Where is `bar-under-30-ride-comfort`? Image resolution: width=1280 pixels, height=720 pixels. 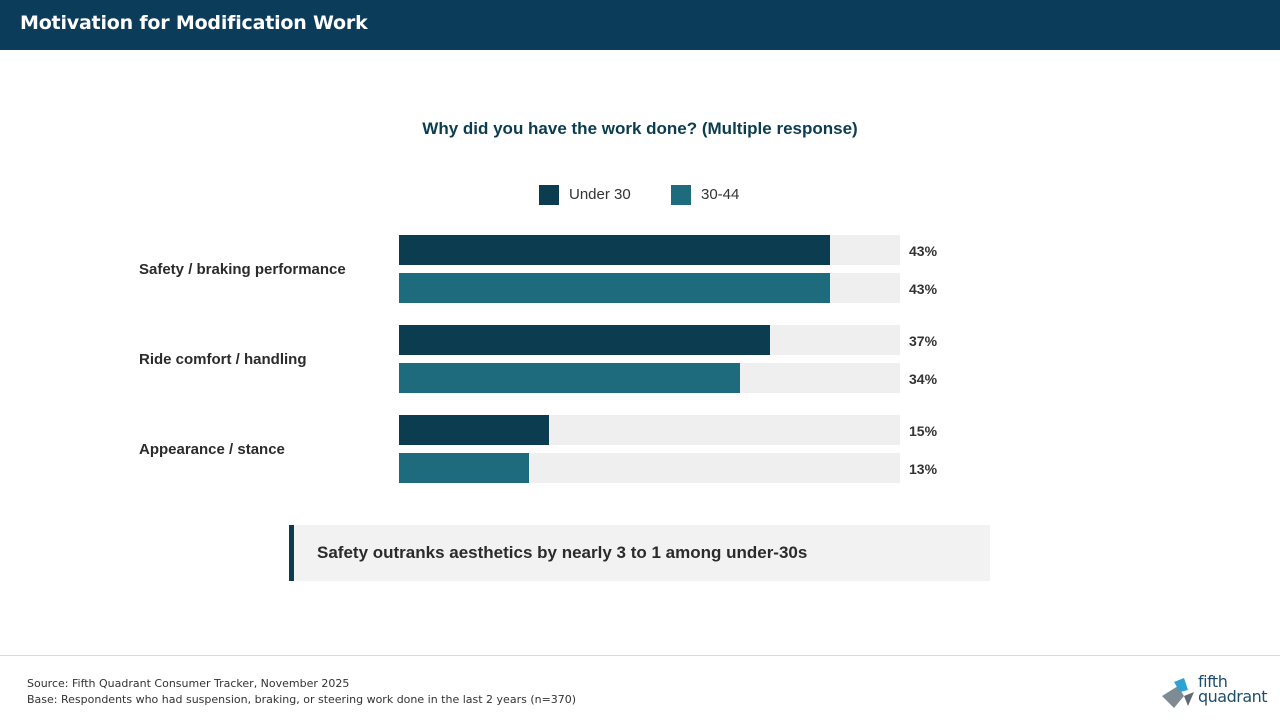
bar-under-30-ride-comfort is located at coordinates (584, 340).